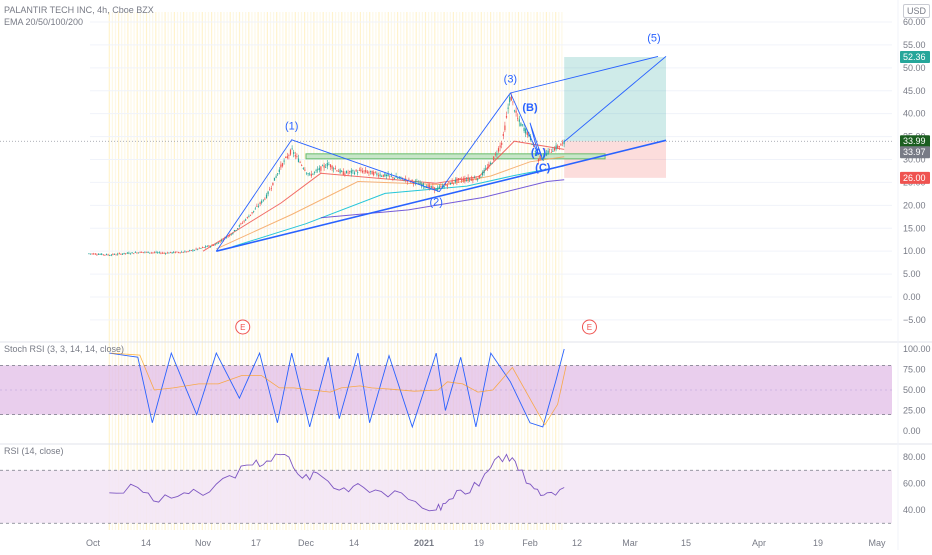 The height and width of the screenshot is (555, 932). Describe the element at coordinates (577, 543) in the screenshot. I see `time-tick-label: 12` at that location.